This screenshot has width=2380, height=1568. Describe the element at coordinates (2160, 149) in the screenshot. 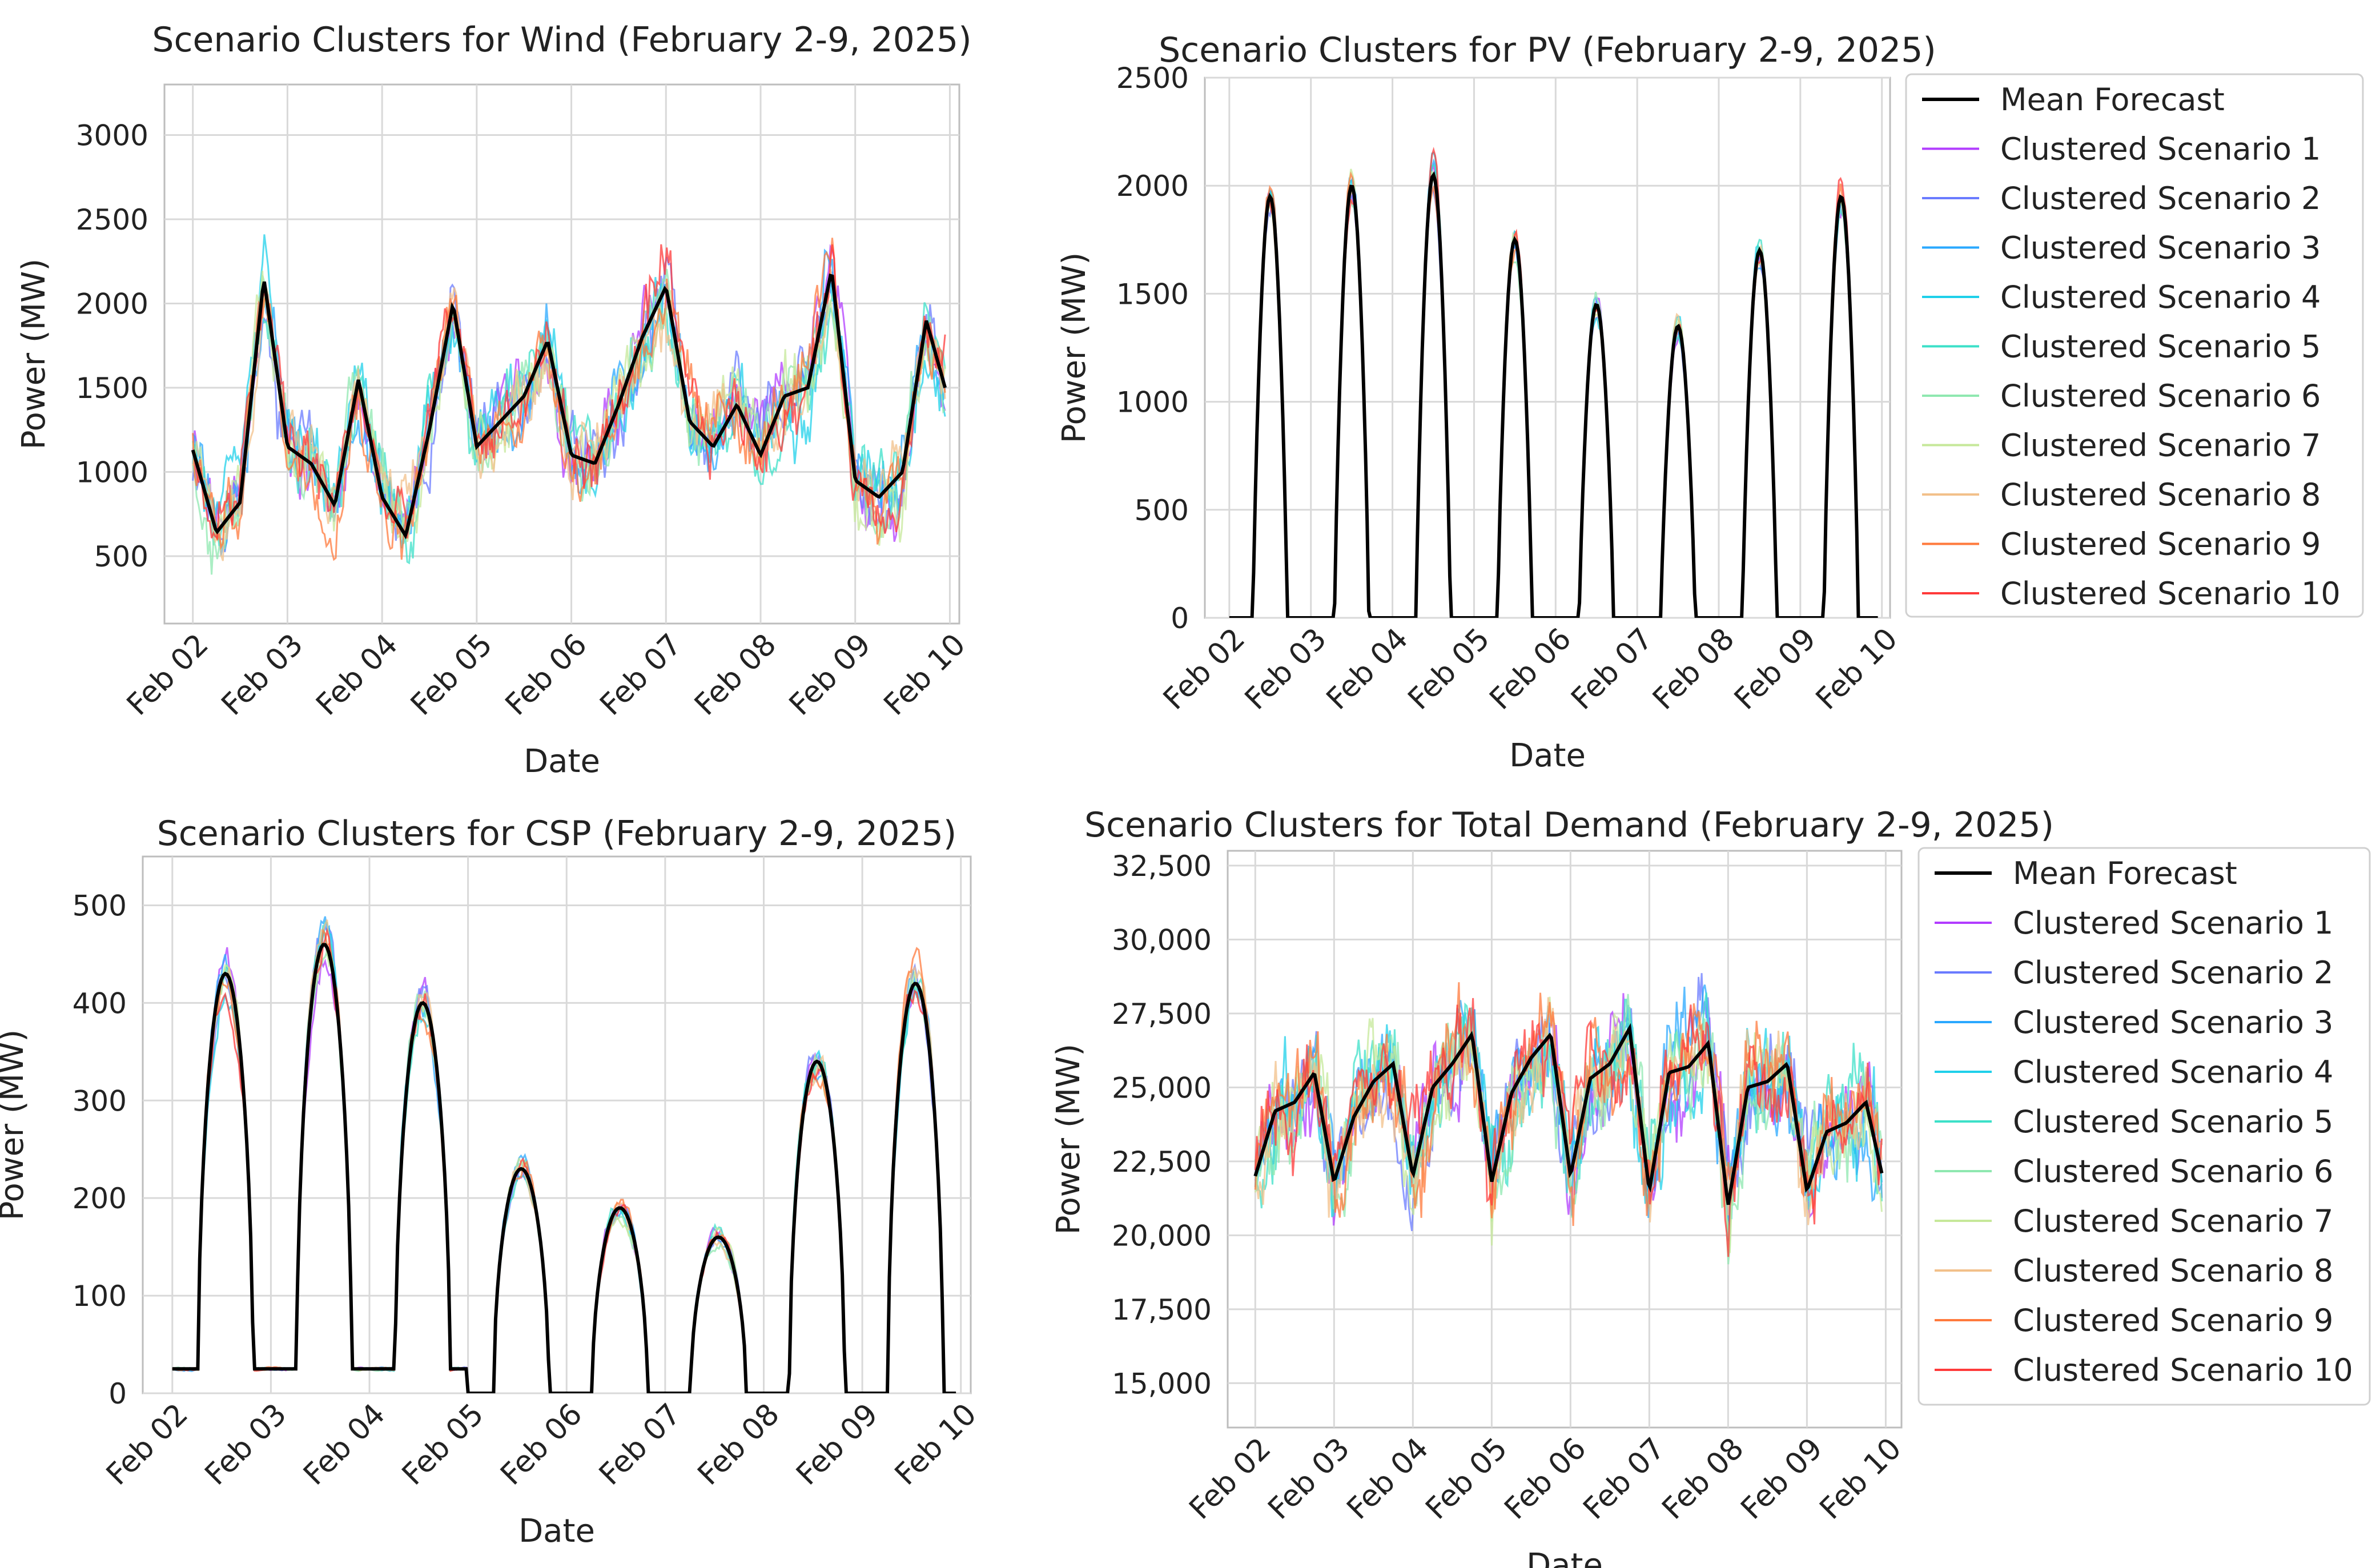

I see `pv-legend-label: Clustered Scenario 1` at that location.